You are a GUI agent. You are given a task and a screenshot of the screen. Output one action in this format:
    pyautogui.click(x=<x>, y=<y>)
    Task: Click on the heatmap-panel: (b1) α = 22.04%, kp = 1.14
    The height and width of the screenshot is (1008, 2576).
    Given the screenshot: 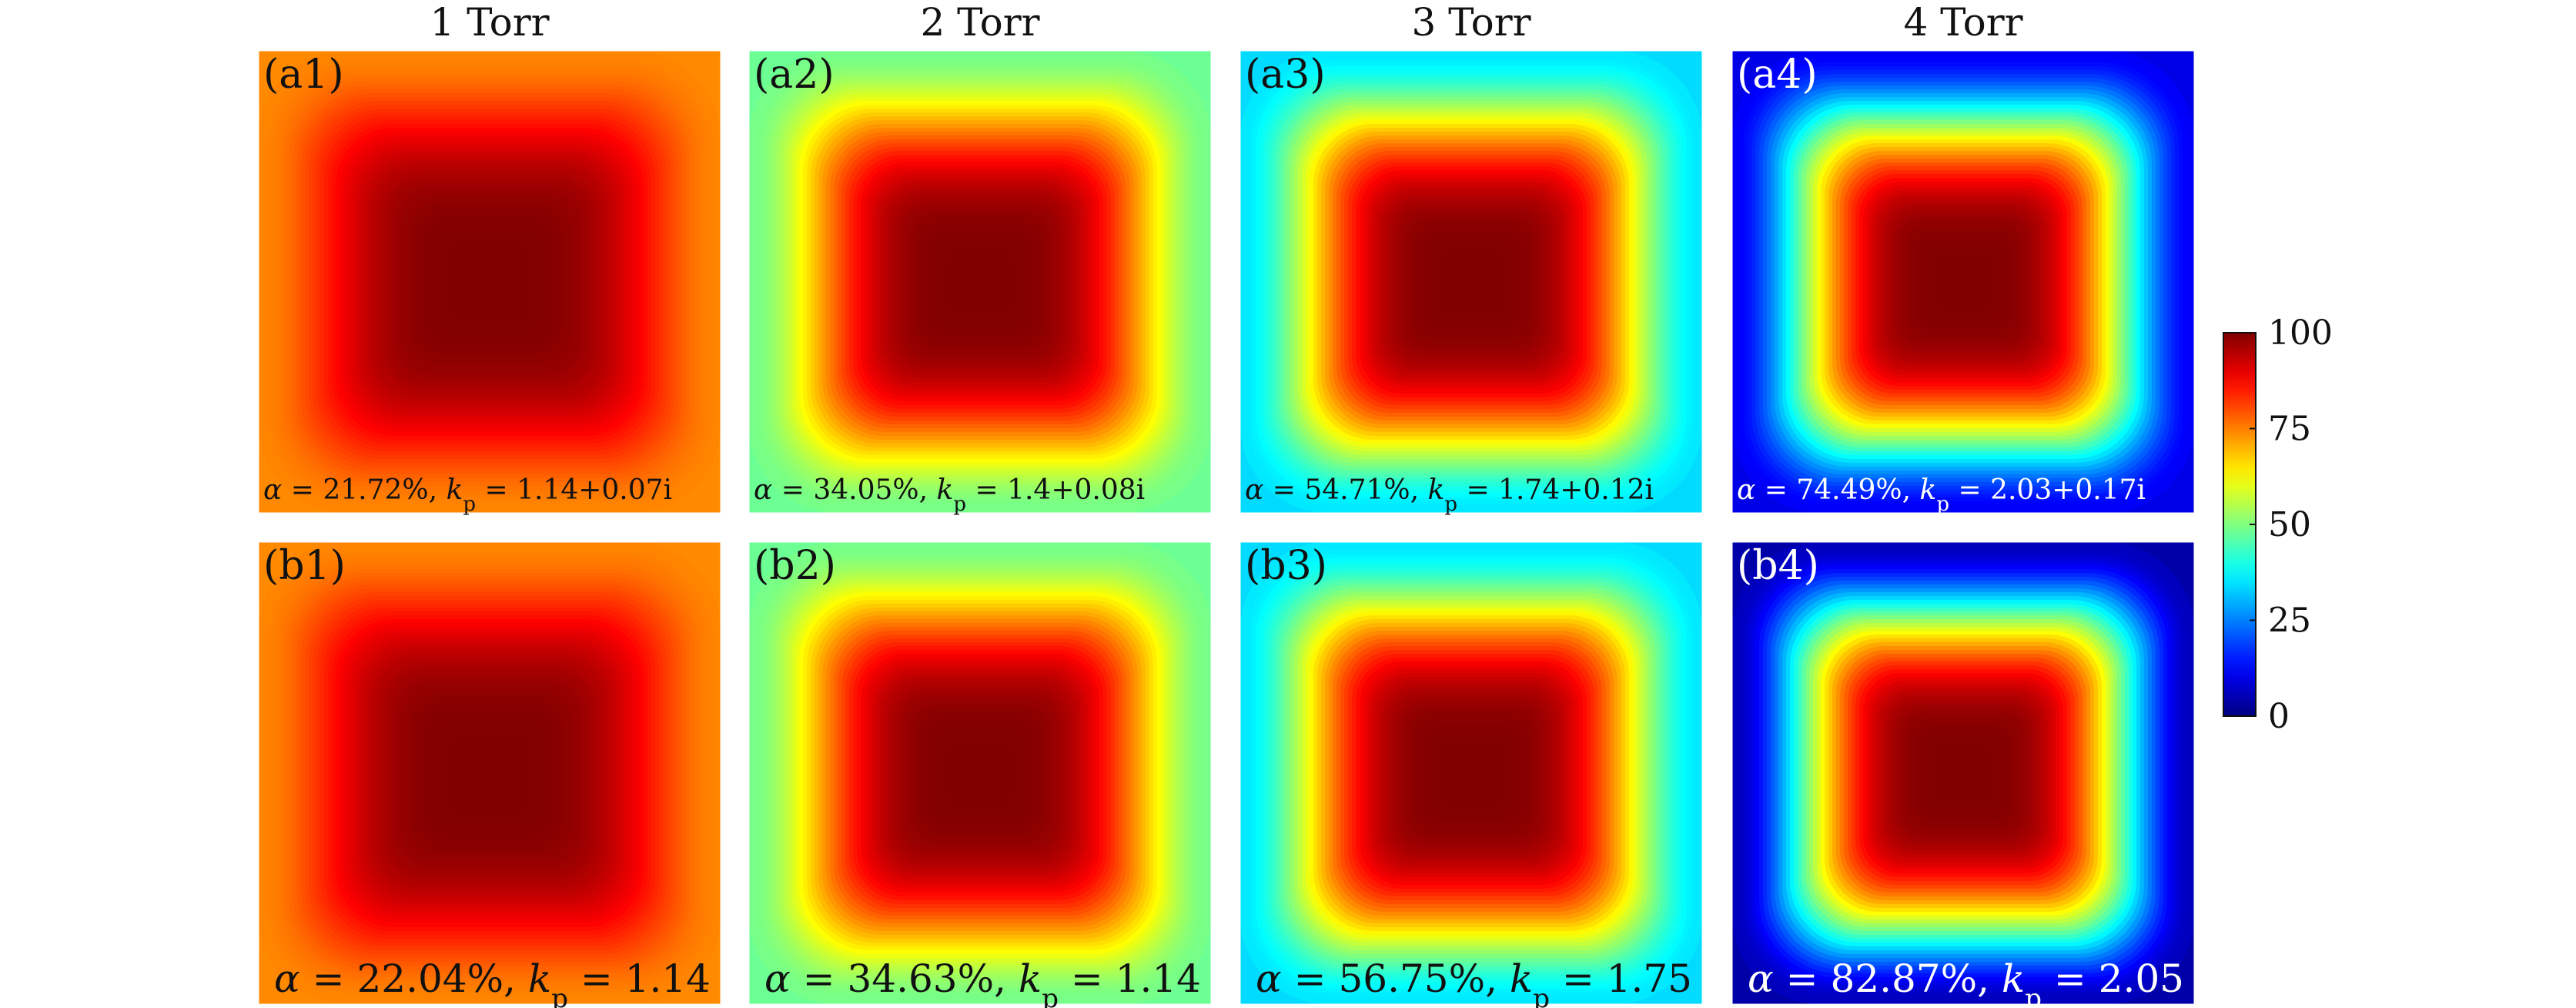 What is the action you would take?
    pyautogui.click(x=490, y=774)
    